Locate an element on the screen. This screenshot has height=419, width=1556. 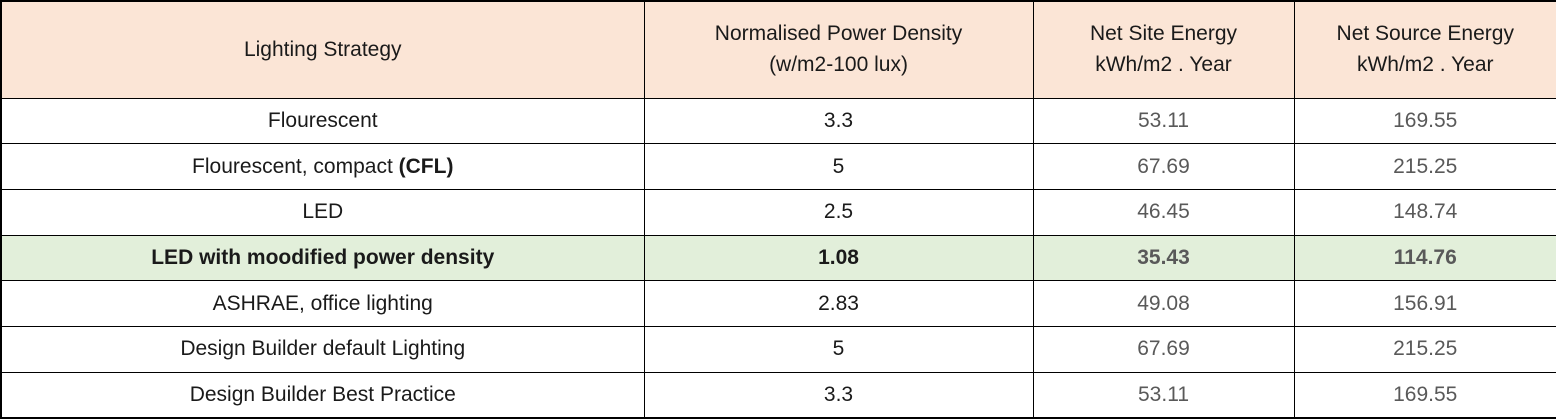
header-lighting-strategy-label: Lighting Strategy is located at coordinates (322, 49).